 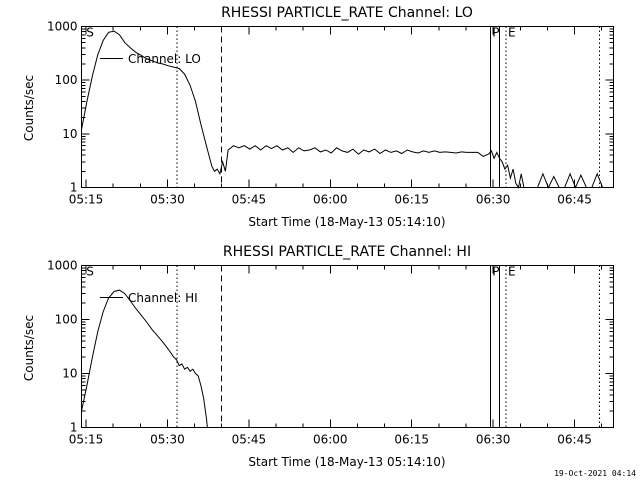 I want to click on footer-date: 19-Oct-2021 04:14, so click(x=595, y=473).